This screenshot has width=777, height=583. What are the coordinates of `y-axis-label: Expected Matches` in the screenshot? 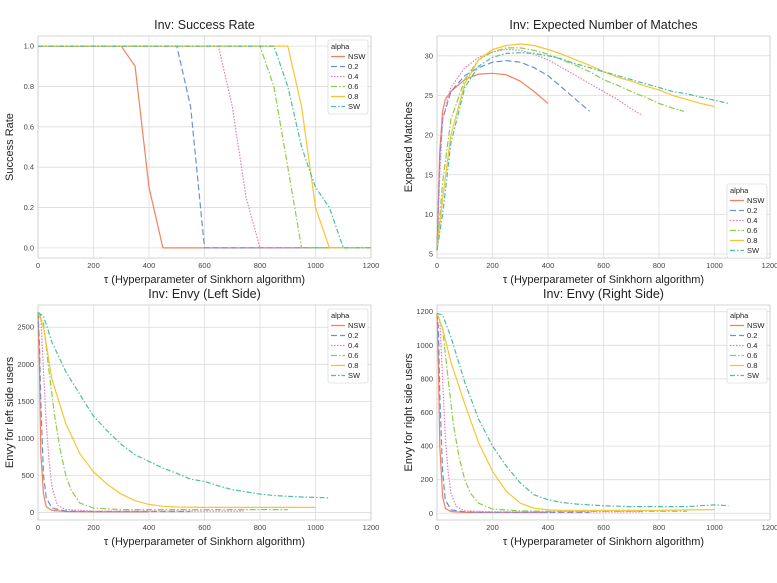 It's located at (409, 146).